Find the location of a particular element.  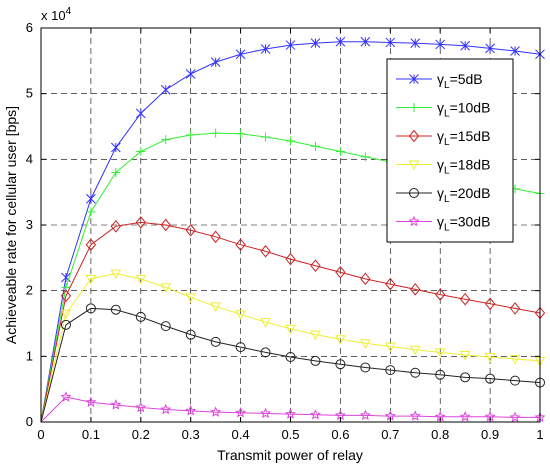

legend-item: γL=20dB is located at coordinates (443, 195).